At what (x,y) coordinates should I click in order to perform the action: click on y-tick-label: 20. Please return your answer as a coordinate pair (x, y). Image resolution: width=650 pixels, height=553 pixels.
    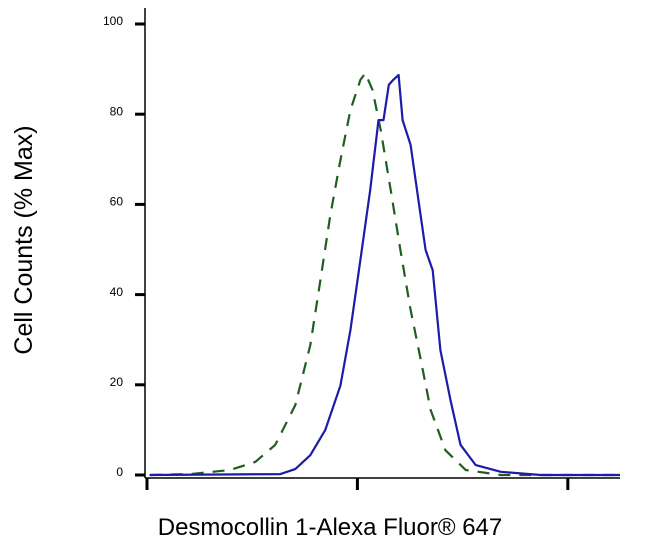
    Looking at the image, I should click on (117, 382).